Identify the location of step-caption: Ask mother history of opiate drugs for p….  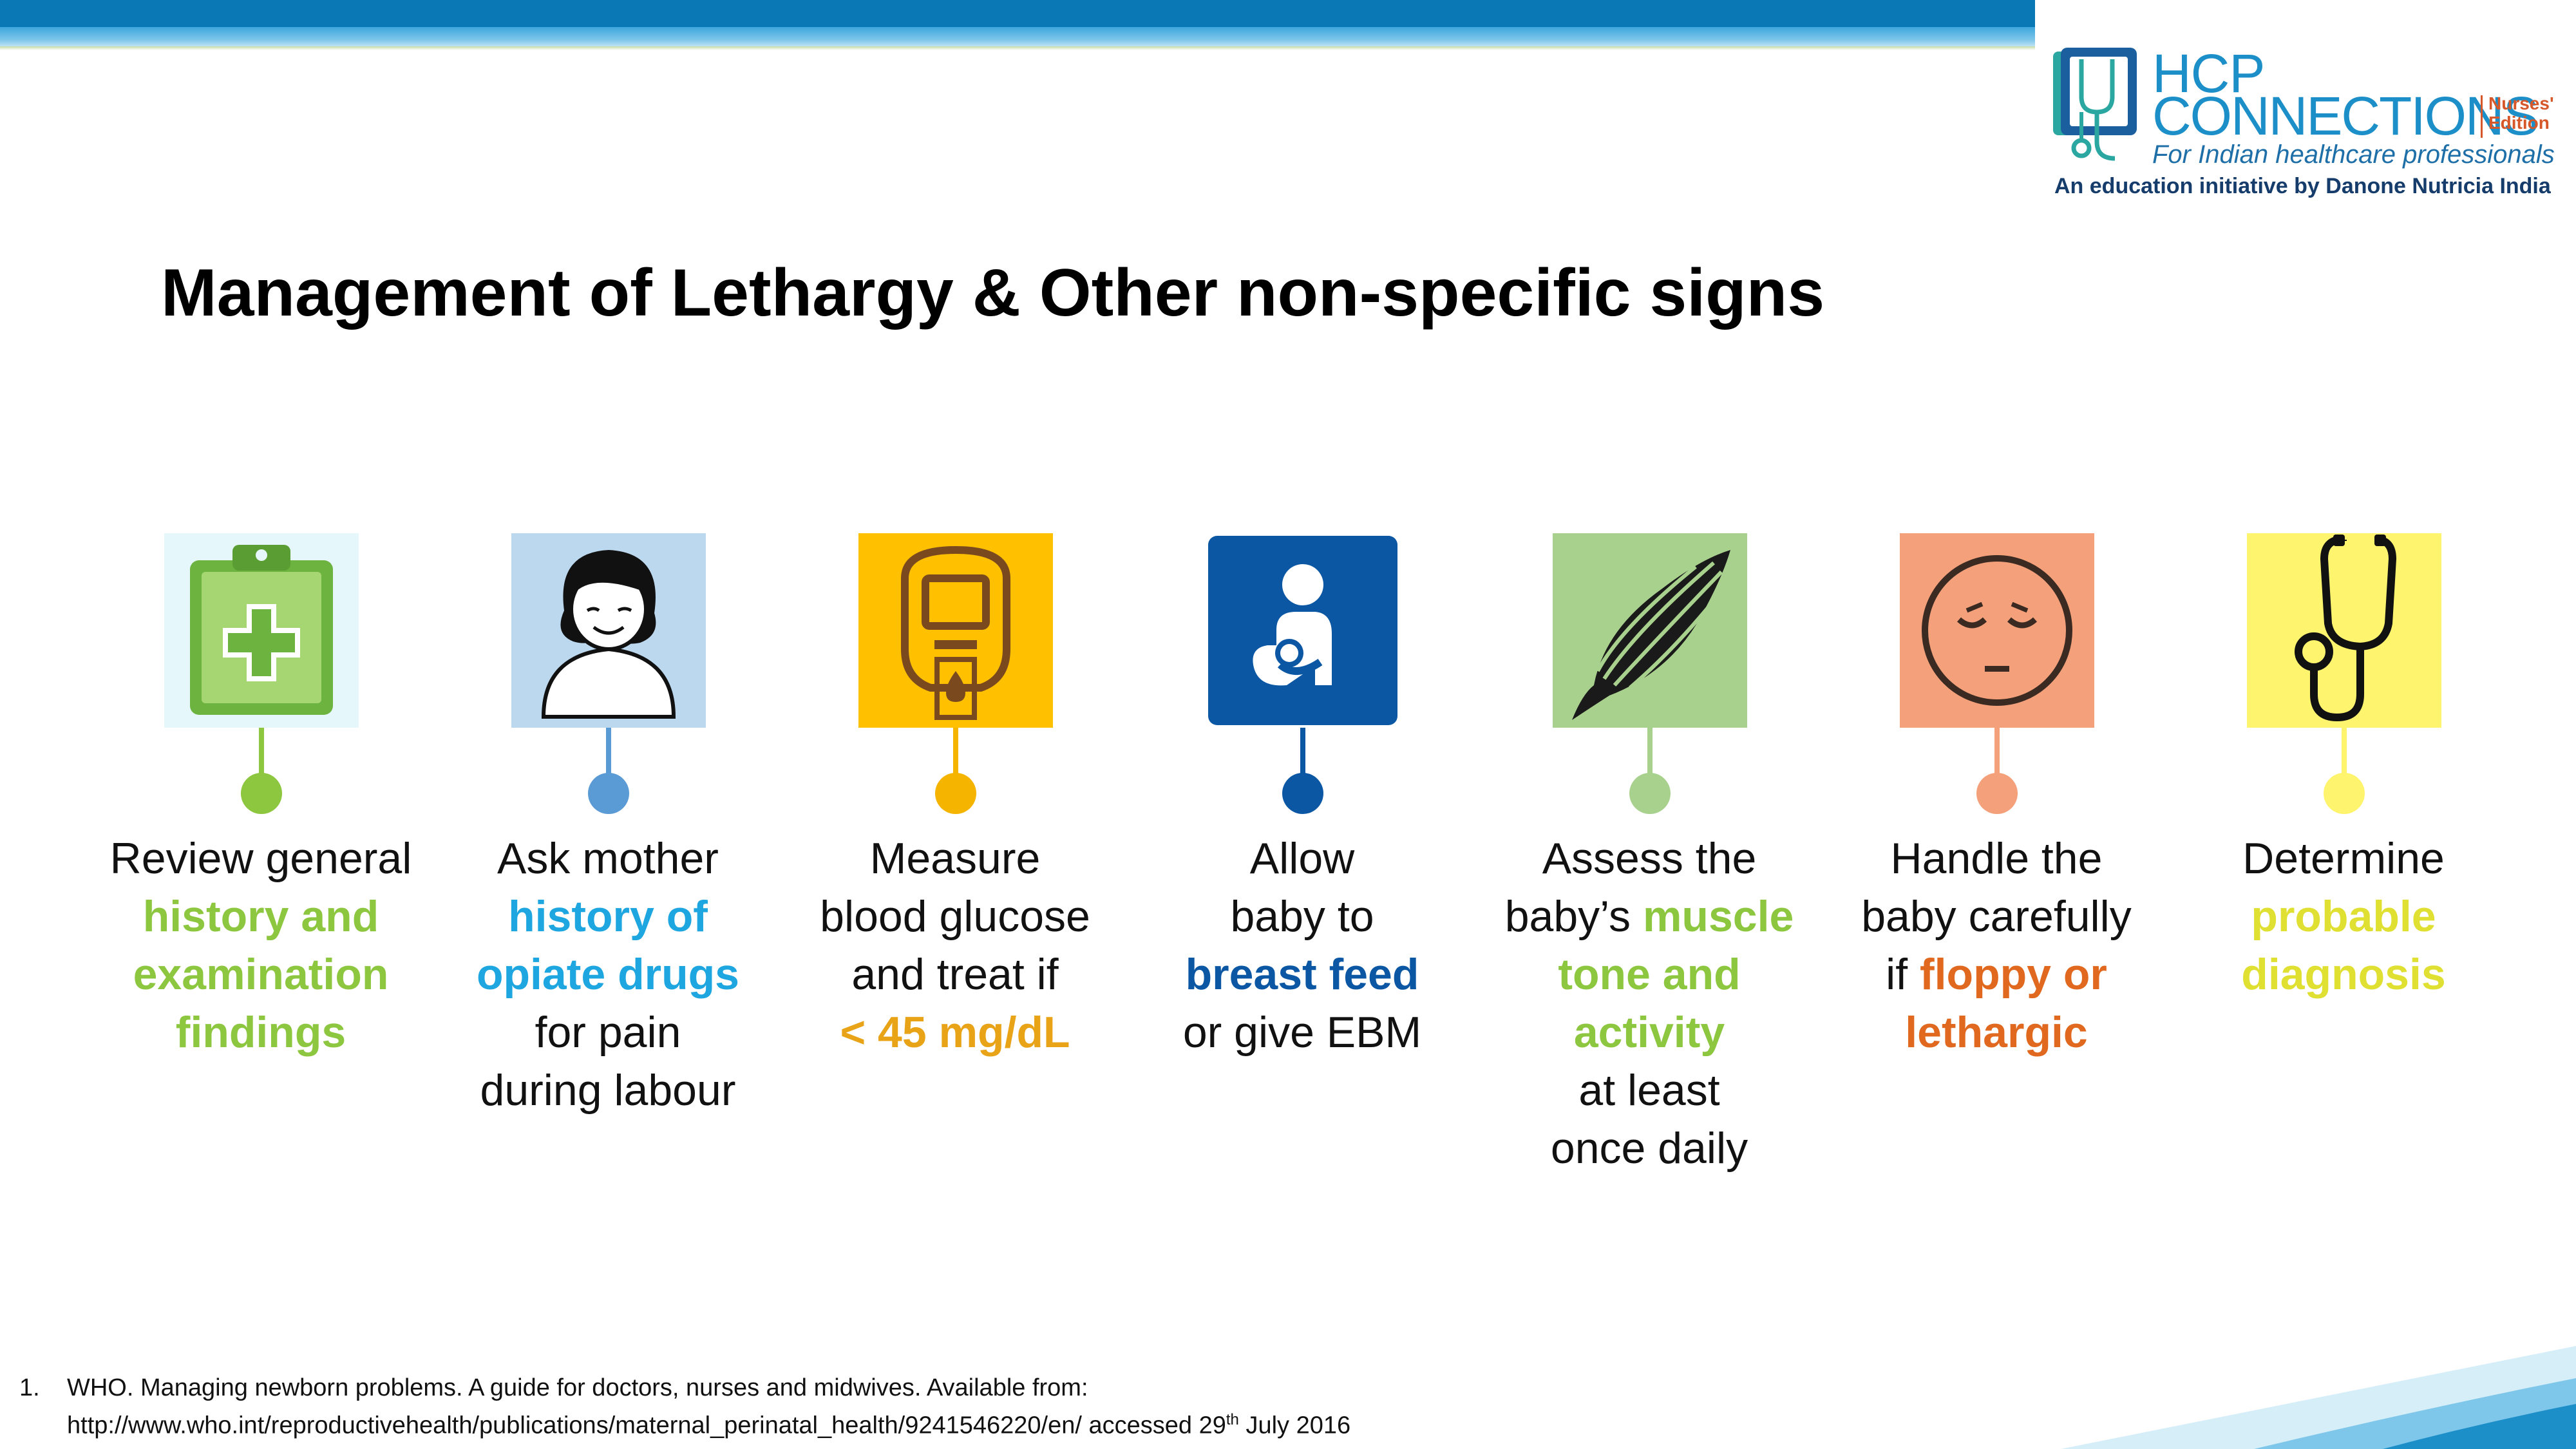
(608, 974).